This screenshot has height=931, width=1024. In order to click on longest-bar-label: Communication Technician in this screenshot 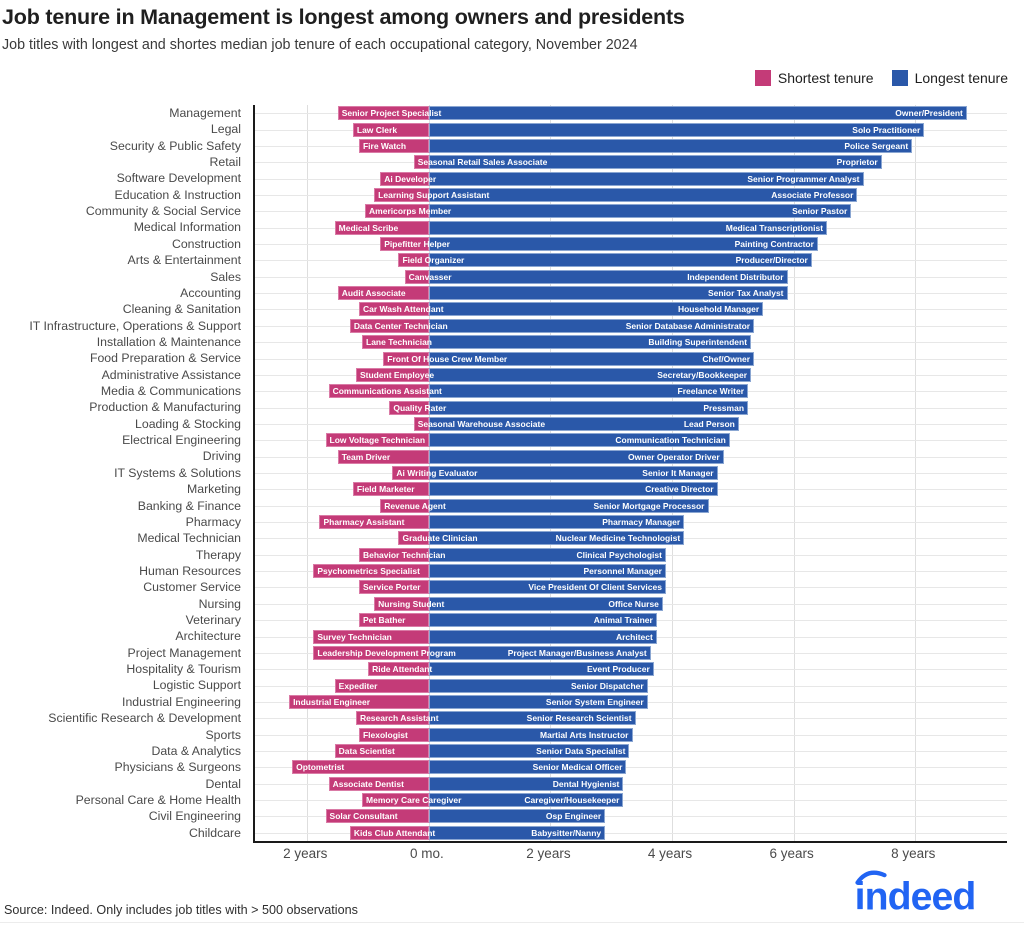, I will do `click(670, 440)`.